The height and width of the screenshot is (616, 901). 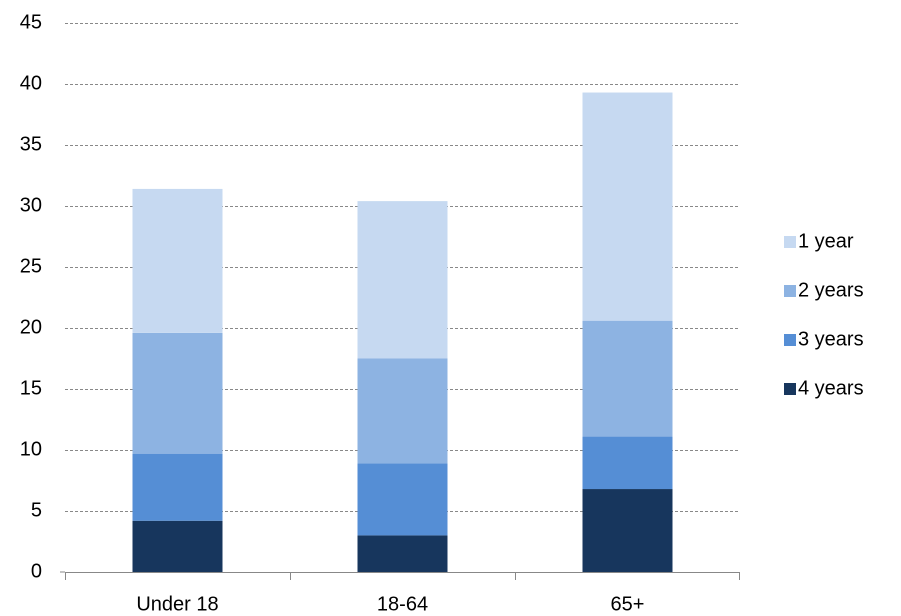 What do you see at coordinates (831, 388) in the screenshot?
I see `legend-label: 4 years` at bounding box center [831, 388].